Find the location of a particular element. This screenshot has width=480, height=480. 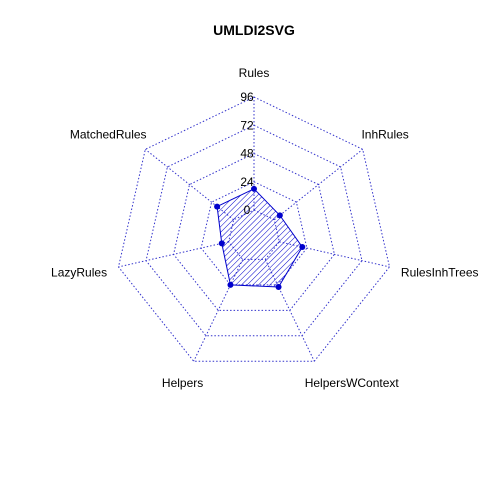

axis-label-rulesinhtrees: RulesInhTrees is located at coordinates (440, 272).